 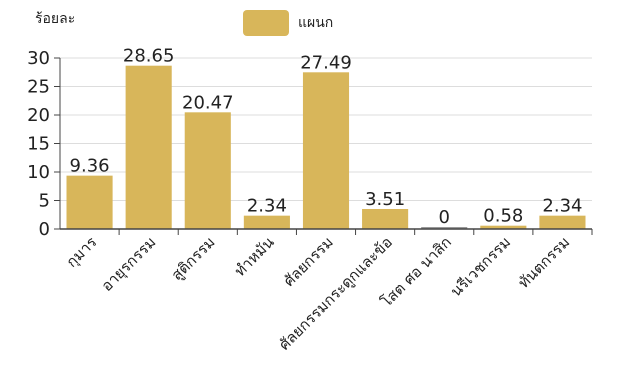 What do you see at coordinates (254, 256) in the screenshot?
I see `x-tick-label: ทำหมัน` at bounding box center [254, 256].